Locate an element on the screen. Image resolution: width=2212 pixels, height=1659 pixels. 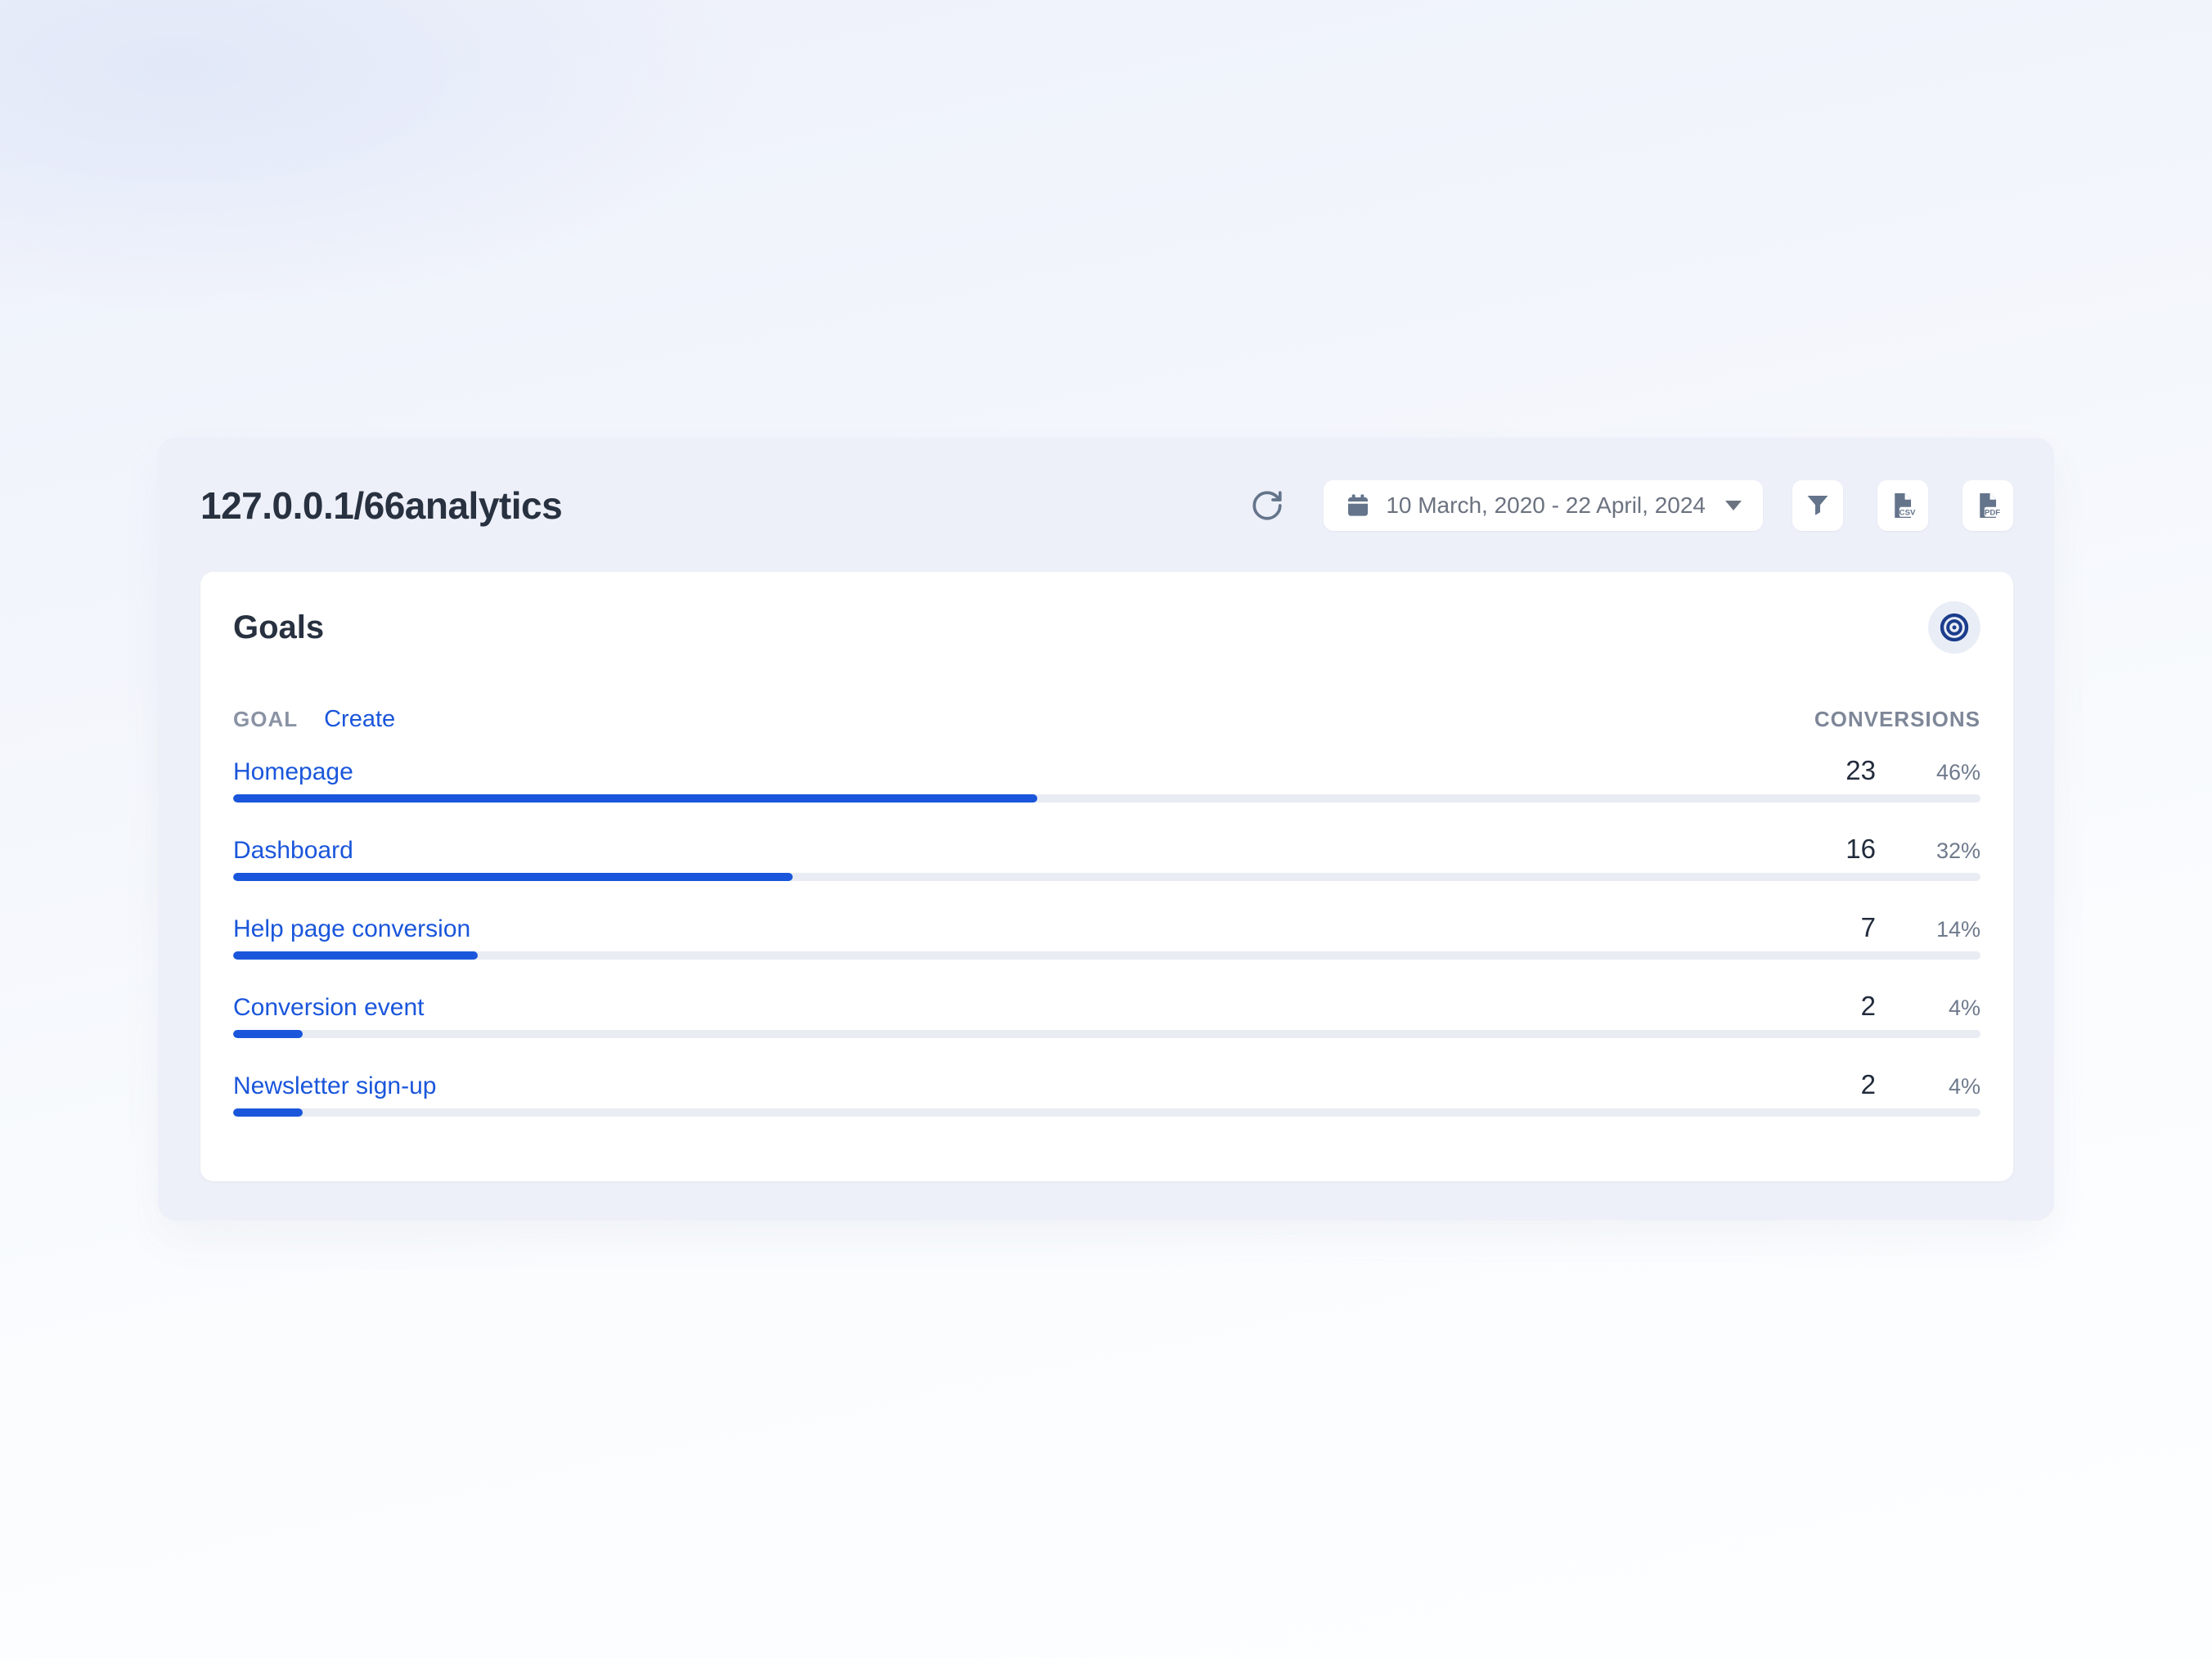
goal-row: Homepage 23 46% is located at coordinates (1106, 779).